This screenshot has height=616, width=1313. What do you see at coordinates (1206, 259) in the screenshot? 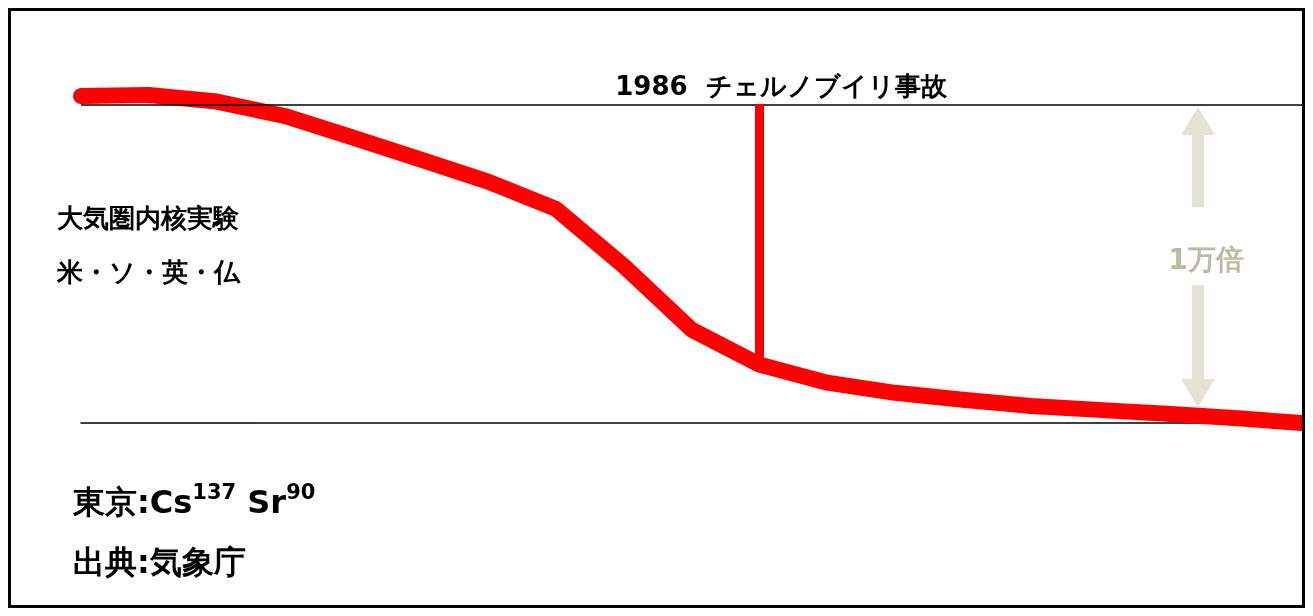
I see `annotation: 1万倍` at bounding box center [1206, 259].